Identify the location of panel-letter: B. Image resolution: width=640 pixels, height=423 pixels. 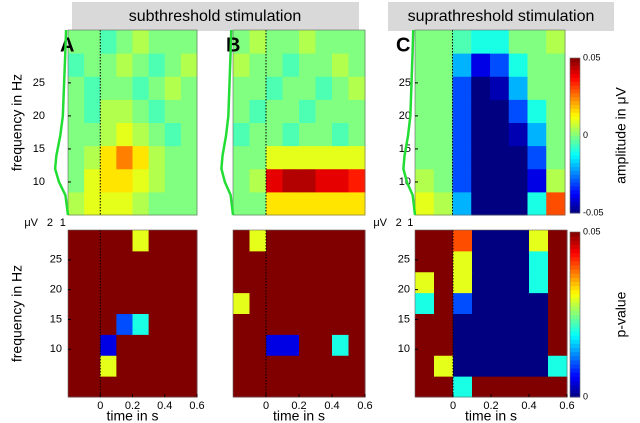
(233, 45).